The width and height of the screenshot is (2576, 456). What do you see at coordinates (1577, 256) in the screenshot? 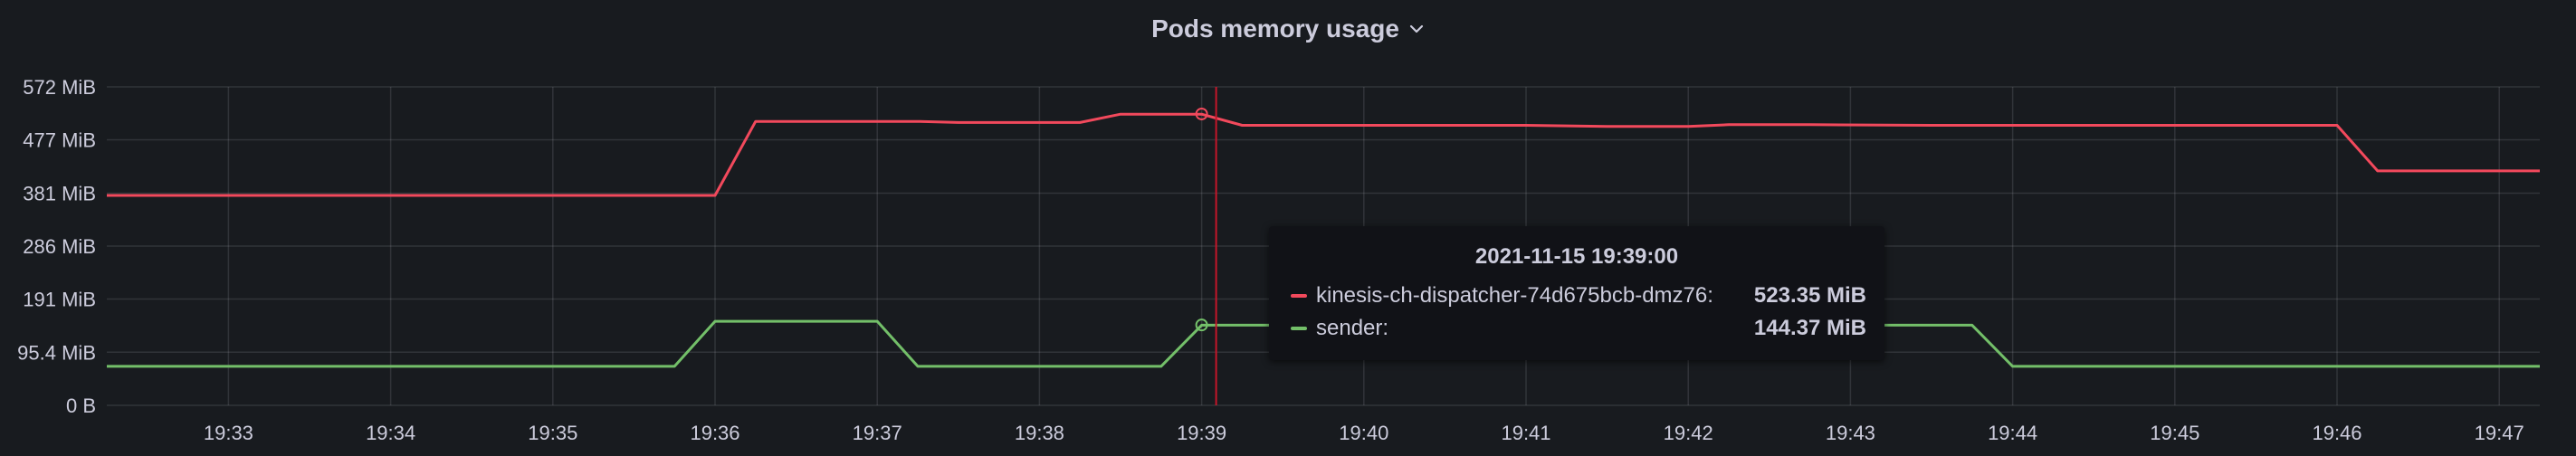
I see `tooltip-time: 2021-11-15 19:39:00` at bounding box center [1577, 256].